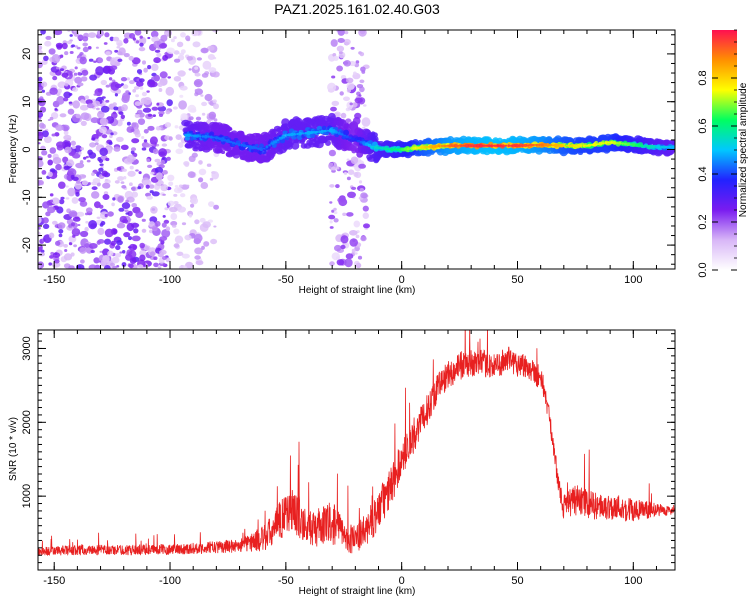 The height and width of the screenshot is (600, 750). What do you see at coordinates (27, 54) in the screenshot?
I see `y-tick-label: 20` at bounding box center [27, 54].